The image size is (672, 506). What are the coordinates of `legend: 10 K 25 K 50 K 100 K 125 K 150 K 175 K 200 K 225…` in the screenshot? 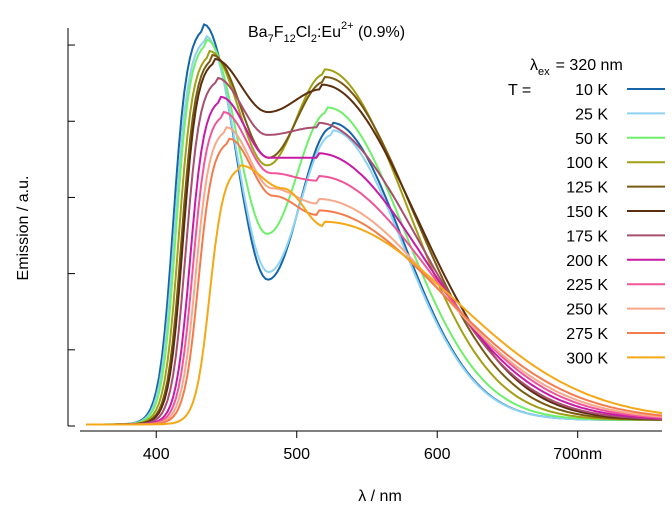 It's located at (615, 224).